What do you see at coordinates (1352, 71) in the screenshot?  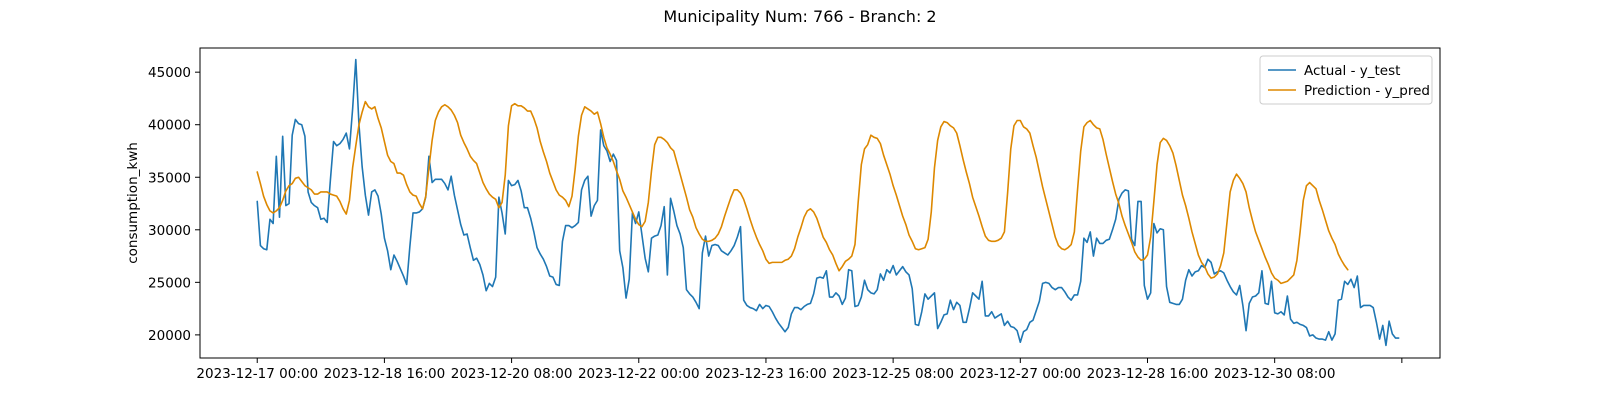 I see `legend-label: Actual - y_test` at bounding box center [1352, 71].